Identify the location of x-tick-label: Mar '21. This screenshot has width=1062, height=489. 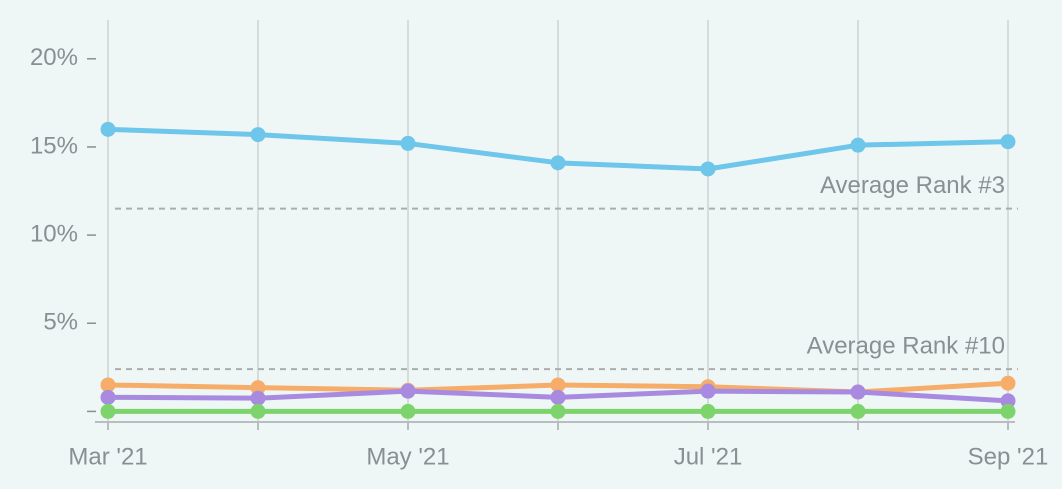
(107, 456).